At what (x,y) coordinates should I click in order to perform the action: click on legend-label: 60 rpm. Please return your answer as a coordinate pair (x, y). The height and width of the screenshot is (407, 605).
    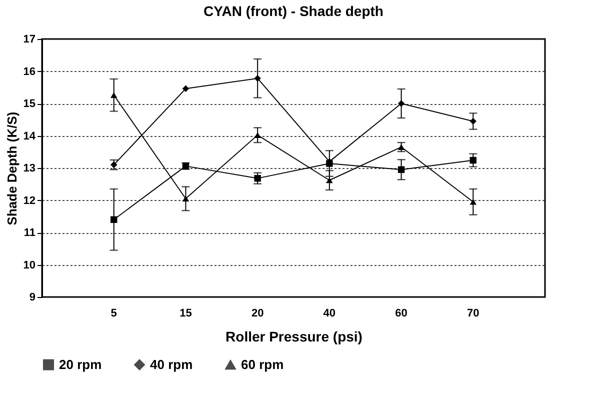
    Looking at the image, I should click on (262, 364).